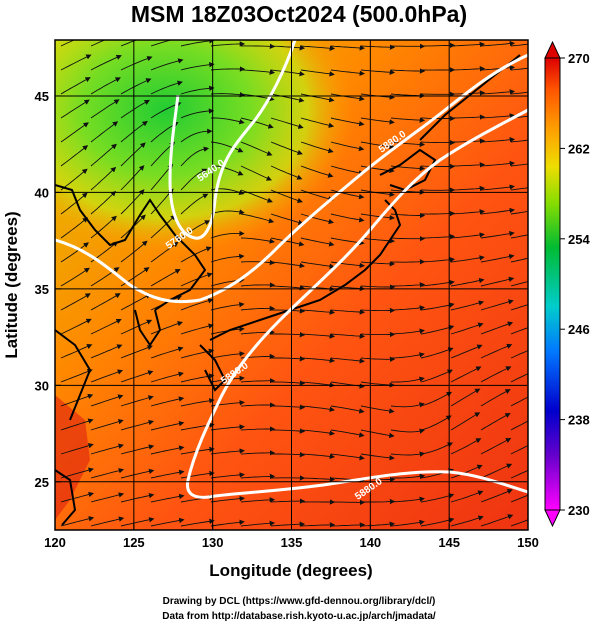 This screenshot has height=625, width=599. What do you see at coordinates (42, 192) in the screenshot?
I see `y-tick-label: 40` at bounding box center [42, 192].